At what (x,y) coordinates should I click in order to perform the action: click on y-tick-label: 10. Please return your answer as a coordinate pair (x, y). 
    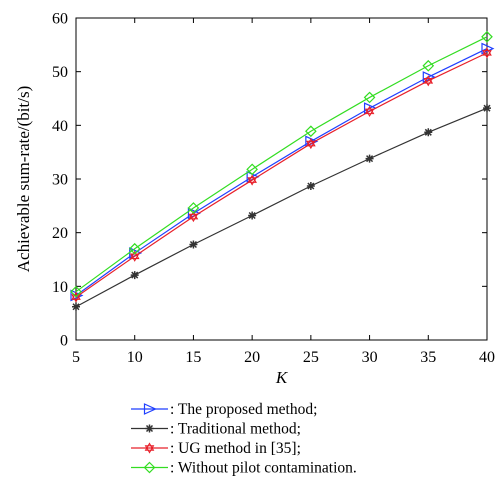
    Looking at the image, I should click on (60, 287).